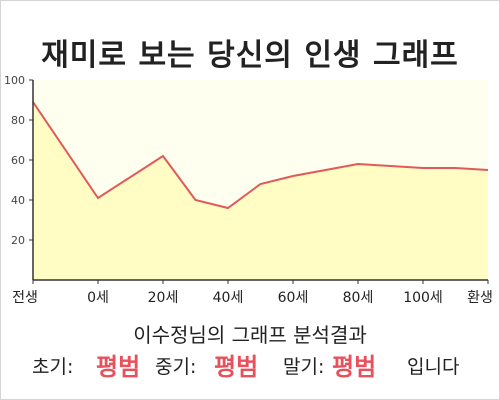 The image size is (500, 400). Describe the element at coordinates (14, 80) in the screenshot. I see `y-tick-label: 100` at that location.